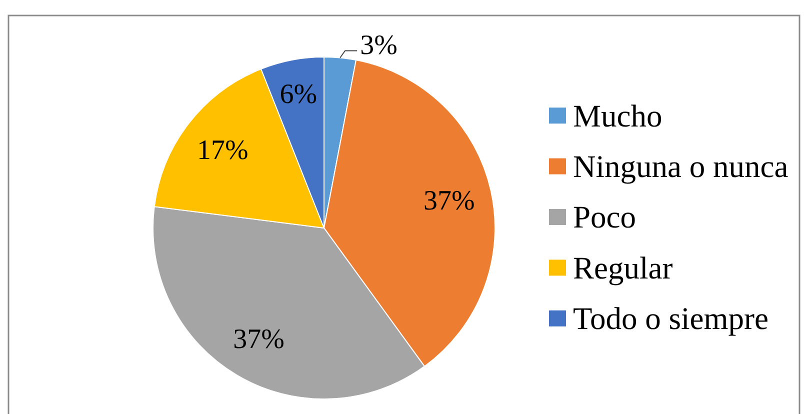 The image size is (808, 414). What do you see at coordinates (623, 268) in the screenshot?
I see `legend-label: Regular` at bounding box center [623, 268].